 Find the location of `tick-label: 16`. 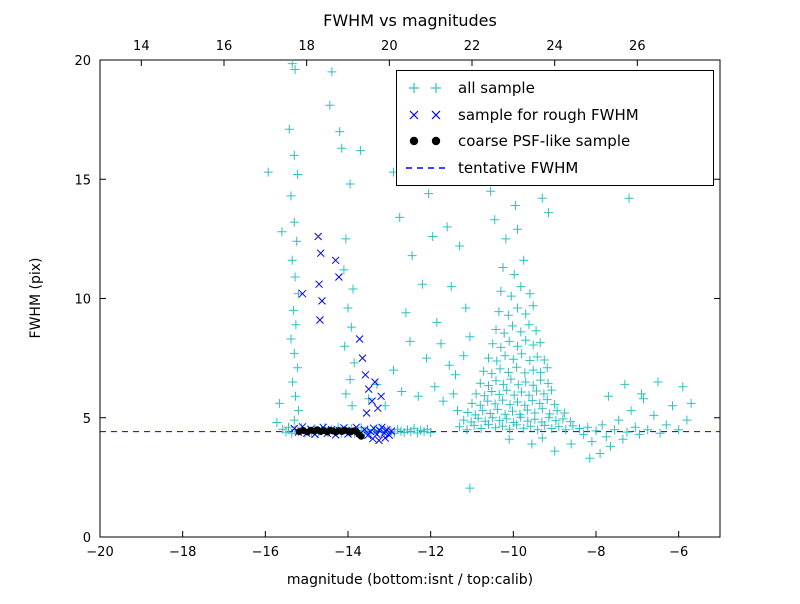

tick-label: 16 is located at coordinates (224, 46).